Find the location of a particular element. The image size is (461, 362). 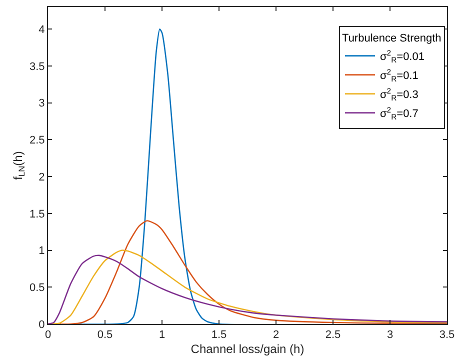

legend-label: σ$^{2}$$_{R}$=0.1 is located at coordinates (399, 75).